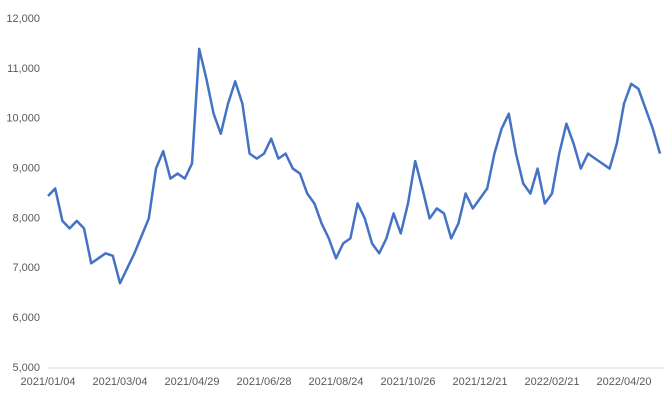 The height and width of the screenshot is (402, 672). What do you see at coordinates (23, 69) in the screenshot?
I see `y-tick-label: 11,000` at bounding box center [23, 69].